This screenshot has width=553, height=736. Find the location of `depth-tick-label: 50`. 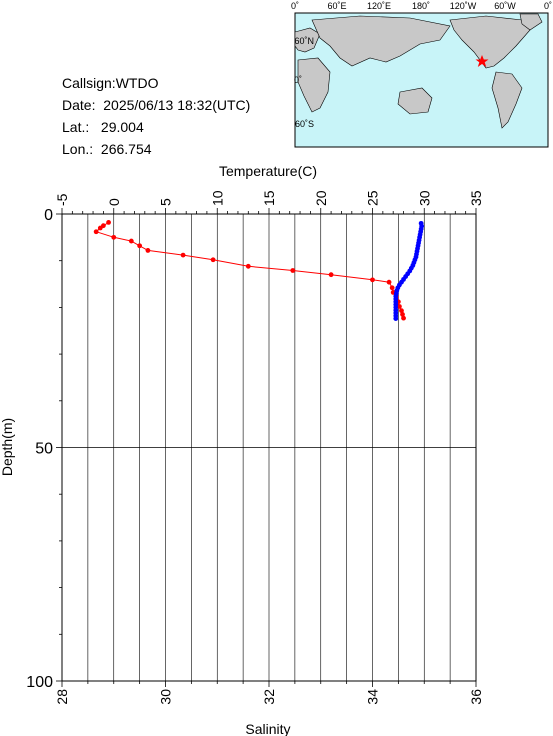

depth-tick-label: 50 is located at coordinates (44, 449).